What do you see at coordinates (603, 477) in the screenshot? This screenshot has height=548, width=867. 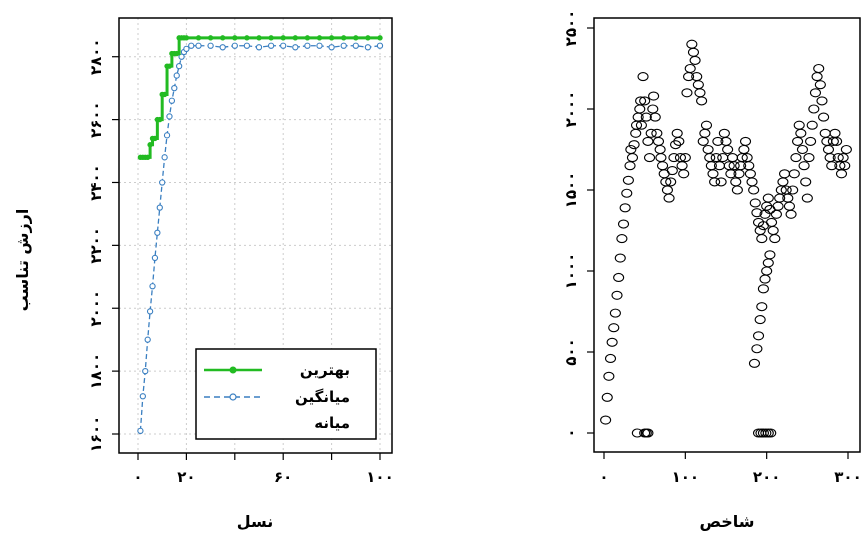 I see `right-x-tick-label: ۰` at bounding box center [603, 477].